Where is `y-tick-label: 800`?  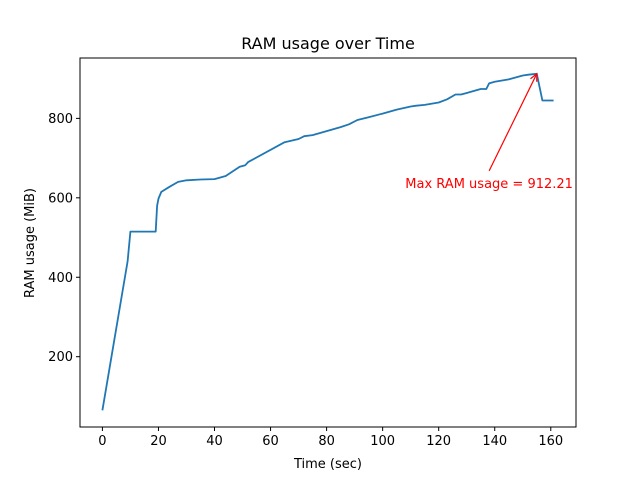 y-tick-label: 800 is located at coordinates (60, 119).